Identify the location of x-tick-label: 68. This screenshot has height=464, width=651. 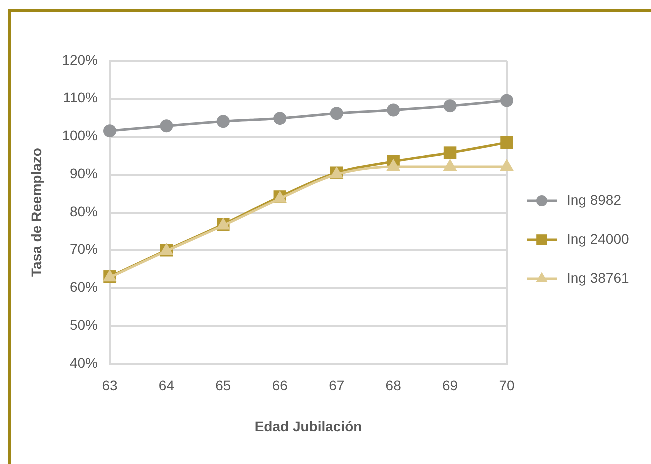
(394, 385).